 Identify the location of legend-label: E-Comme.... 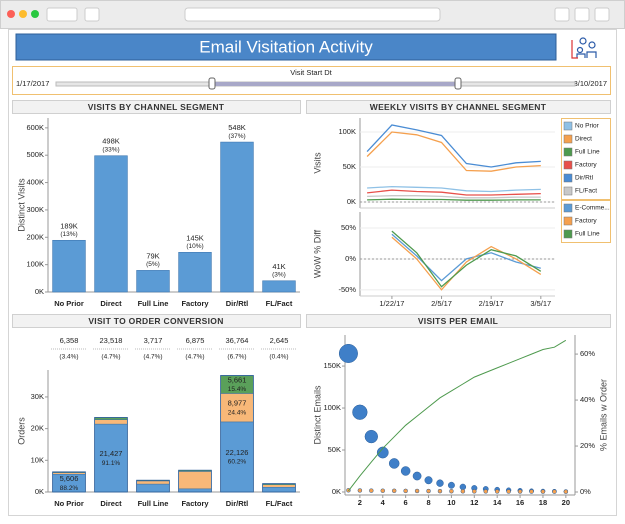
(592, 208).